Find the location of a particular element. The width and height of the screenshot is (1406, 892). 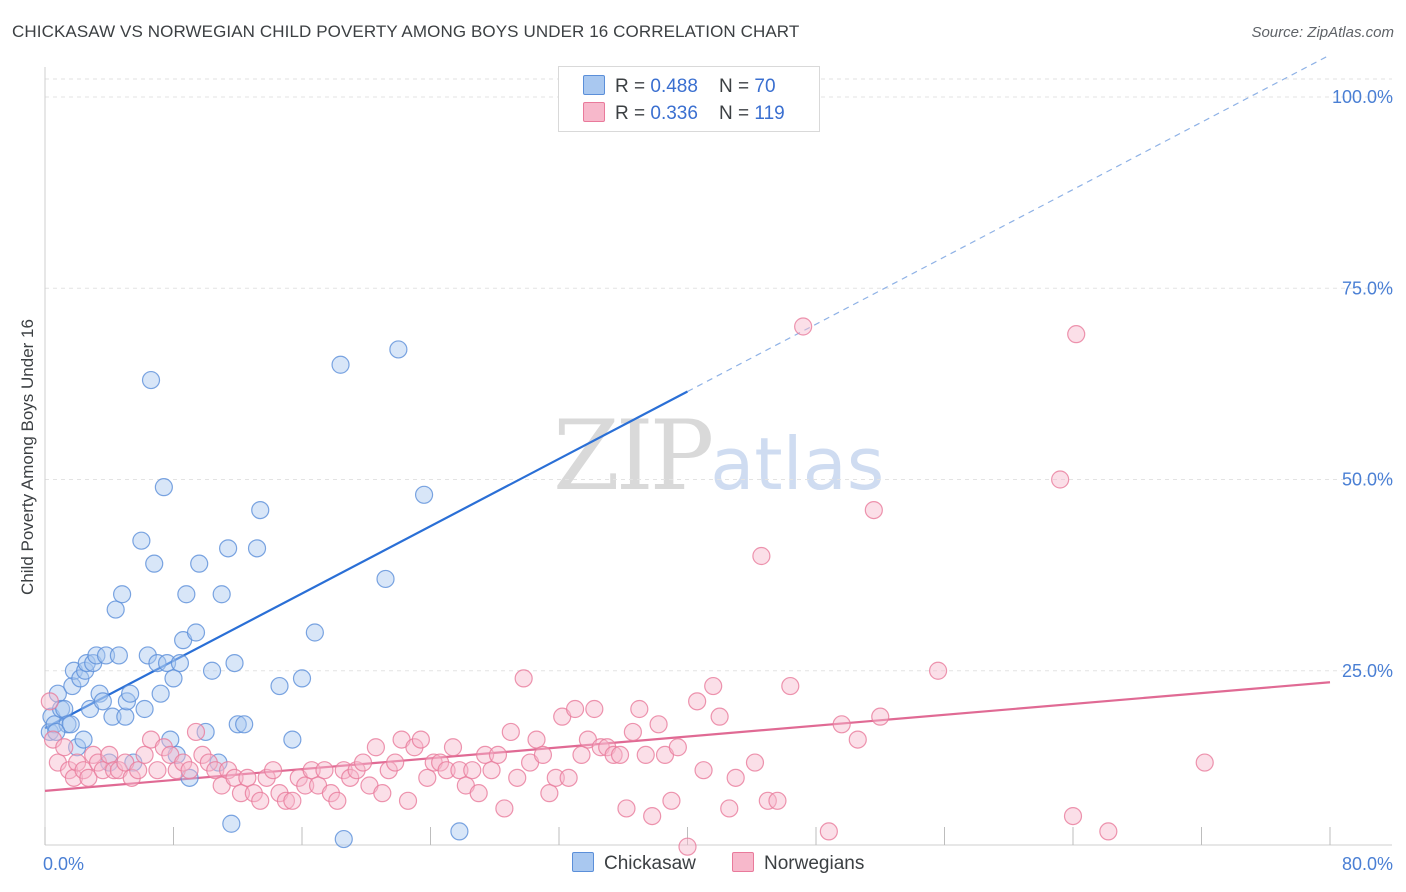

x-tick-label-max: 80.0% is located at coordinates (1367, 864).